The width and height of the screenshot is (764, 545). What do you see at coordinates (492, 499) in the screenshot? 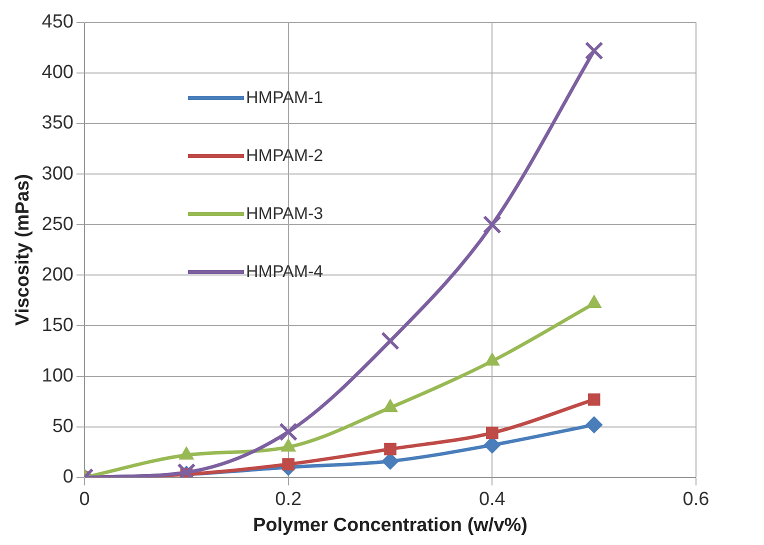
I see `x-tick-label: 0.4` at bounding box center [492, 499].